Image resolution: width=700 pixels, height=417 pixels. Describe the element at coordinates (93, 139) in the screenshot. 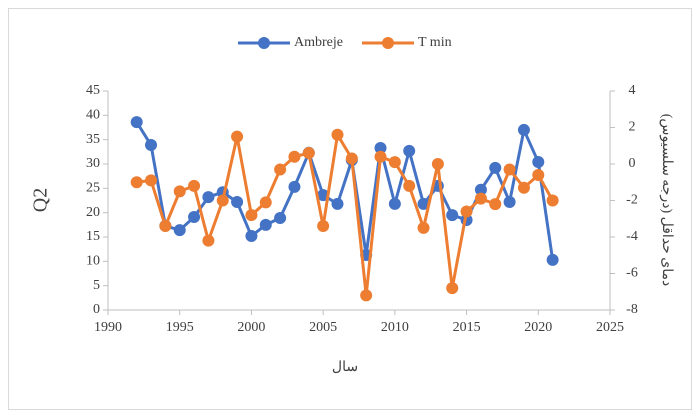

I see `y-tick-label: 35` at that location.